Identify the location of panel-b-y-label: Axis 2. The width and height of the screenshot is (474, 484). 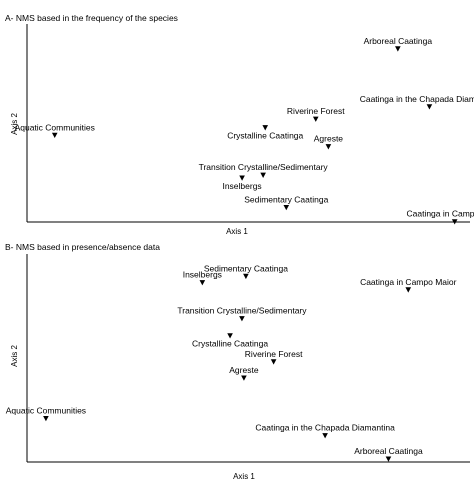
(14, 356).